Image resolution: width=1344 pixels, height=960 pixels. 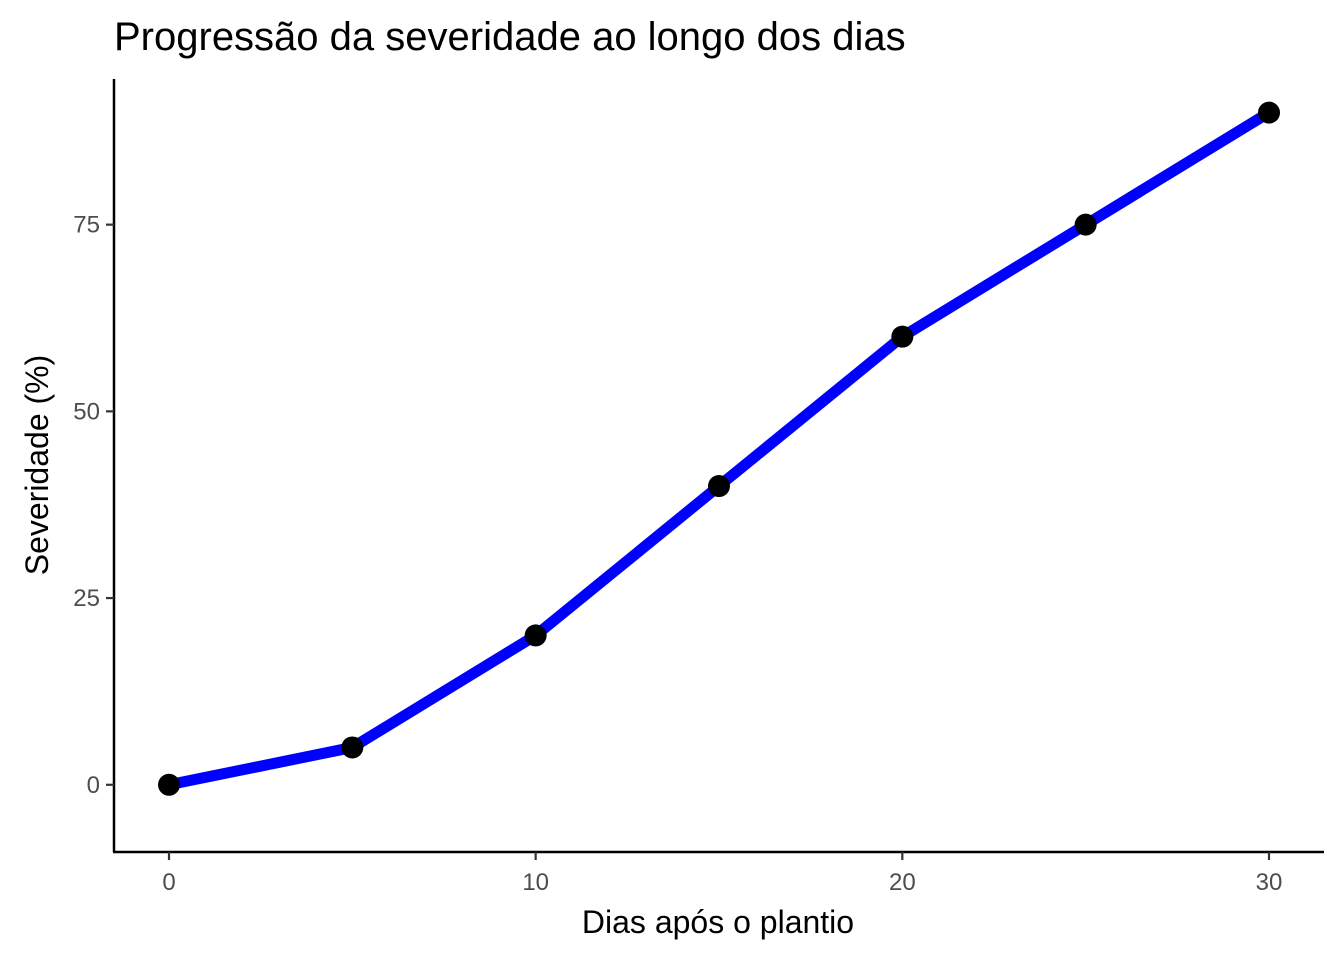 I want to click on y-tick-label: 25, so click(x=86, y=598).